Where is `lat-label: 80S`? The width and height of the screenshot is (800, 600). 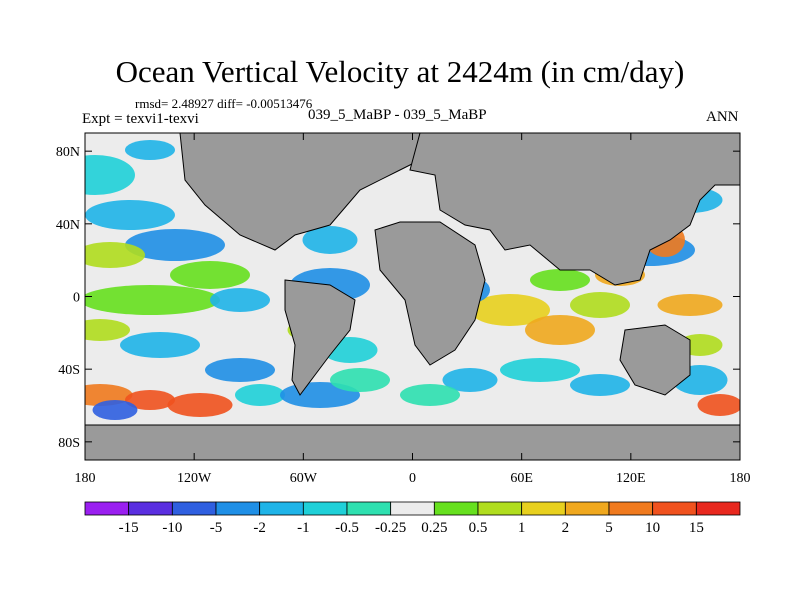 lat-label: 80S is located at coordinates (69, 443).